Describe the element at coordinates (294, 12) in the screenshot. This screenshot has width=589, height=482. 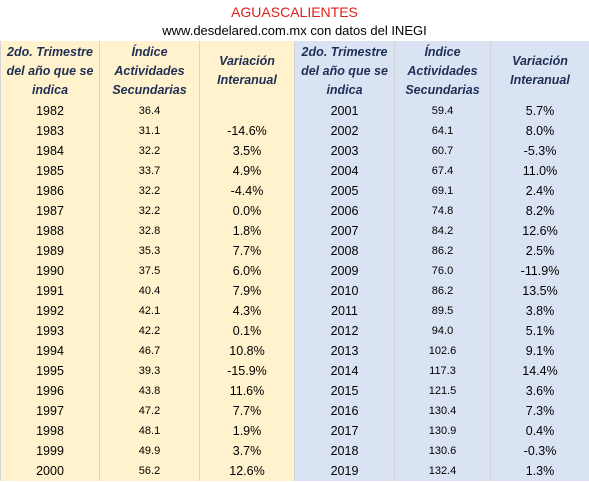
I see `title: AGUASCALIENTES` at that location.